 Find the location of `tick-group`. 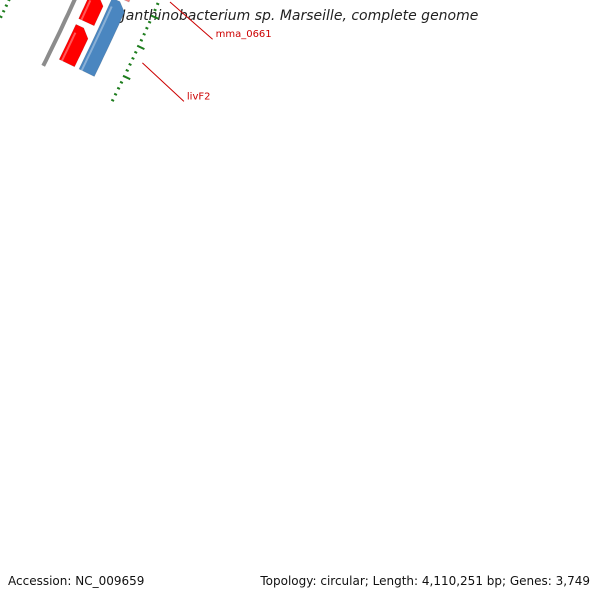

tick-group is located at coordinates (80, 51).